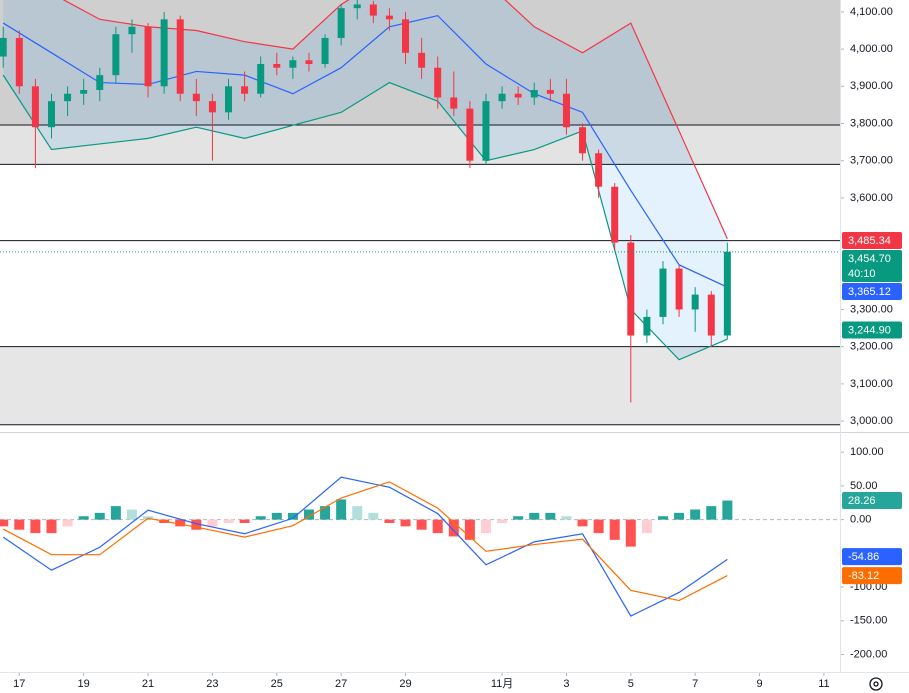  Describe the element at coordinates (871, 347) in the screenshot. I see `y-tick-label: 3,200.00` at that location.